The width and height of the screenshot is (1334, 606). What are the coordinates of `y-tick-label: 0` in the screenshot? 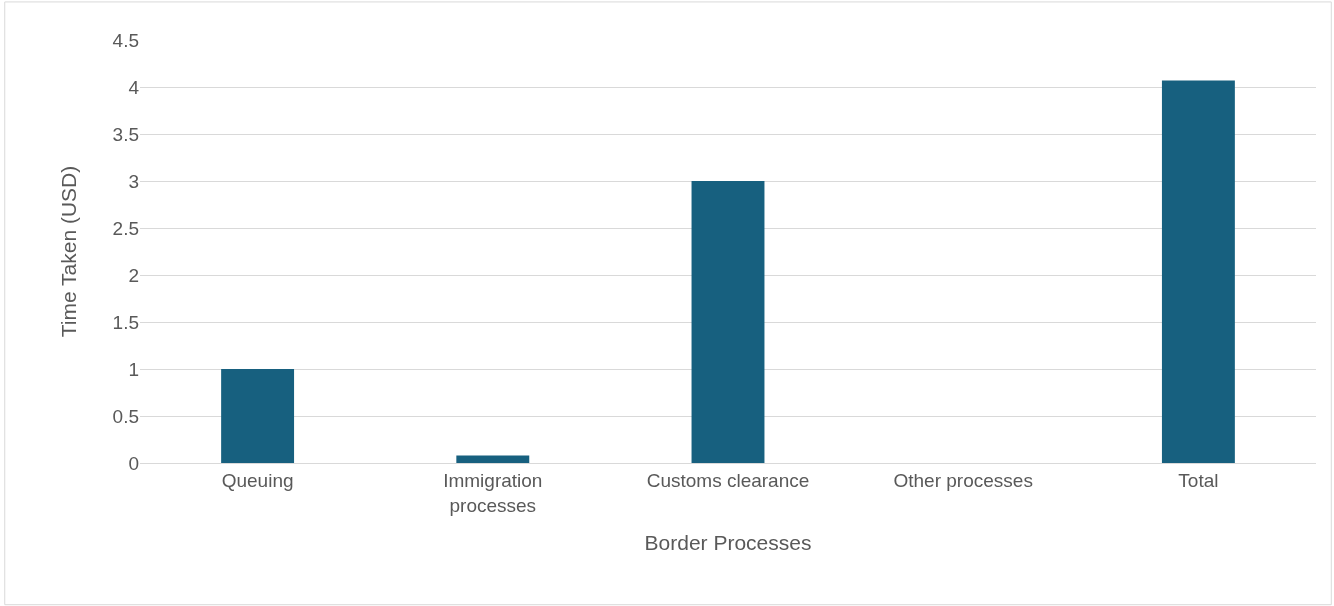 It's located at (133, 463).